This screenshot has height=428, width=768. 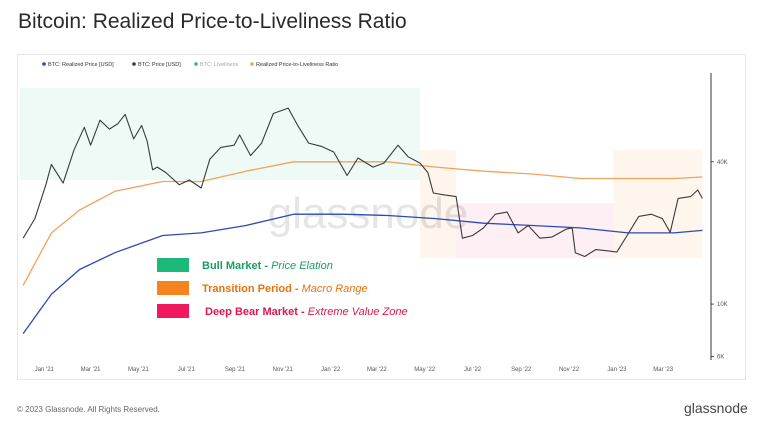 I want to click on x-tick-label: Jul '22, so click(x=473, y=370).